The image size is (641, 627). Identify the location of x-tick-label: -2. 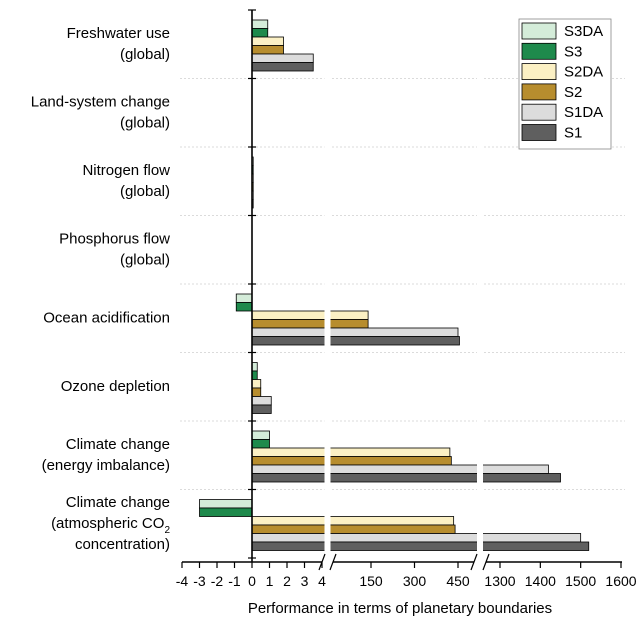
(217, 581).